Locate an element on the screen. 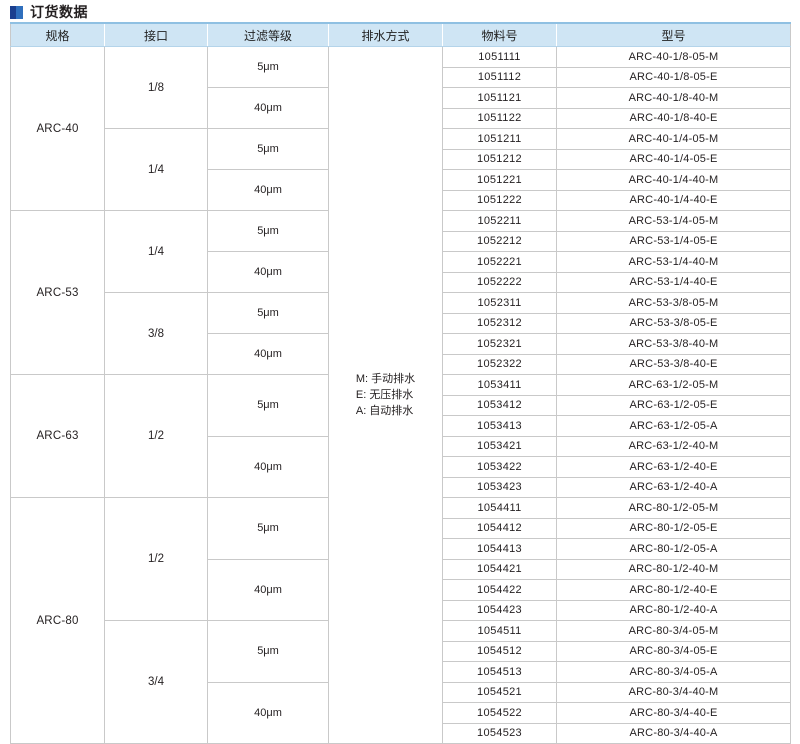 Image resolution: width=800 pixels, height=744 pixels. cell-model-code: ARC-63-1/2-40-A is located at coordinates (673, 487).